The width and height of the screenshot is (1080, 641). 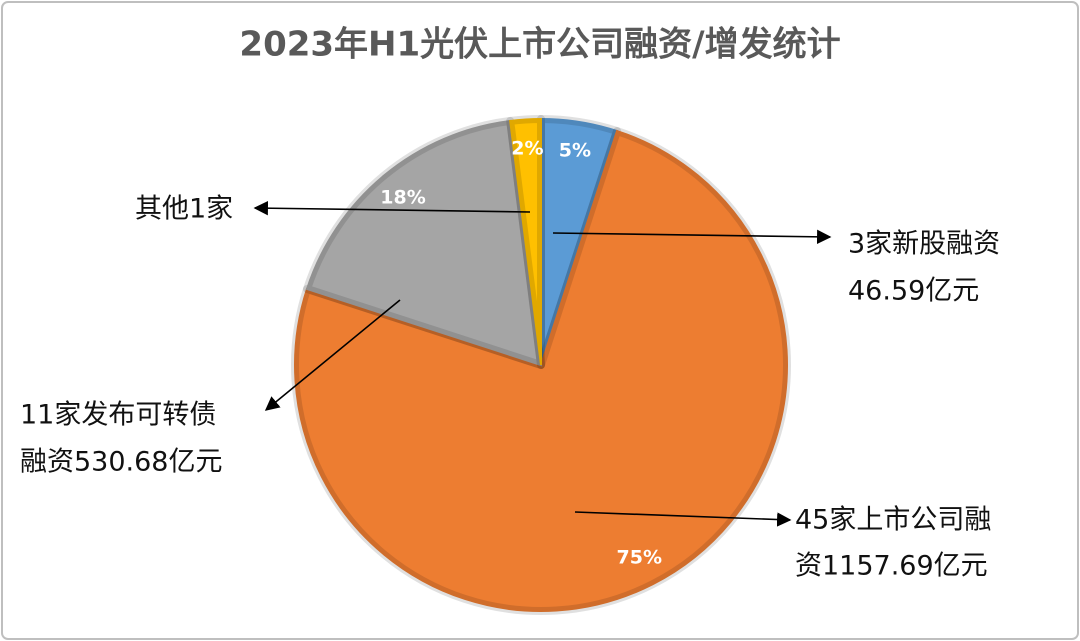 I want to click on data-label: 18%, so click(x=402, y=198).